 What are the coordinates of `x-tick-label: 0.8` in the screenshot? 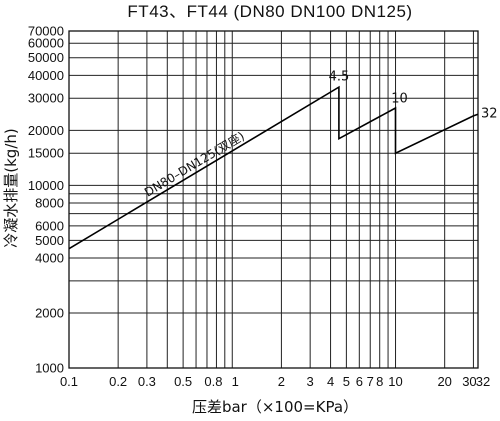 It's located at (213, 381).